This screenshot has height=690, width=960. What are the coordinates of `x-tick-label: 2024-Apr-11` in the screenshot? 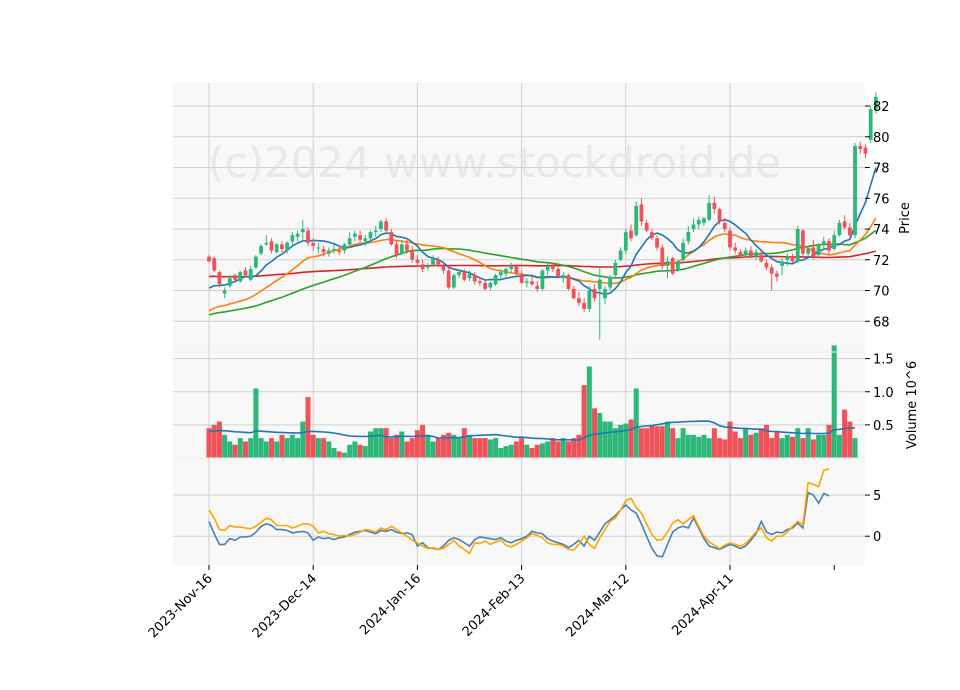 It's located at (702, 604).